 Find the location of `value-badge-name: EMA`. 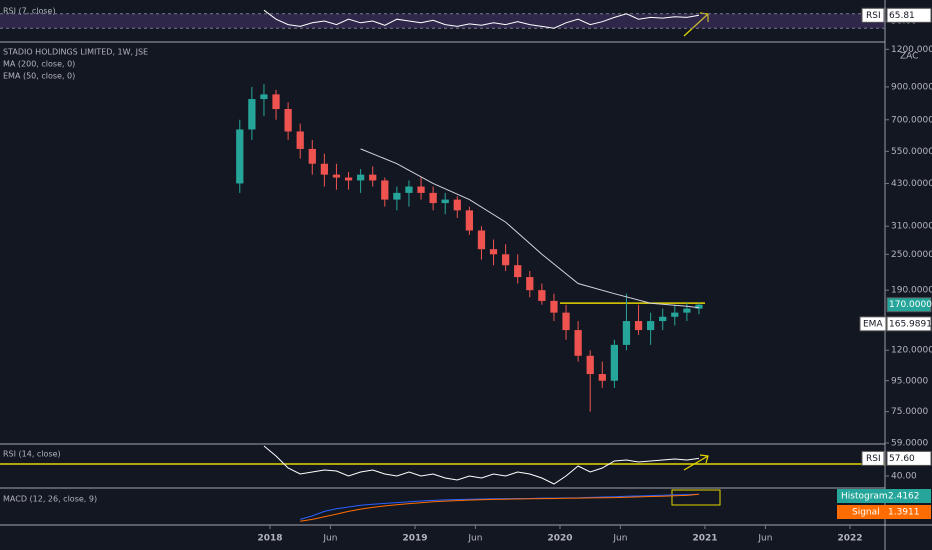

value-badge-name: EMA is located at coordinates (873, 324).